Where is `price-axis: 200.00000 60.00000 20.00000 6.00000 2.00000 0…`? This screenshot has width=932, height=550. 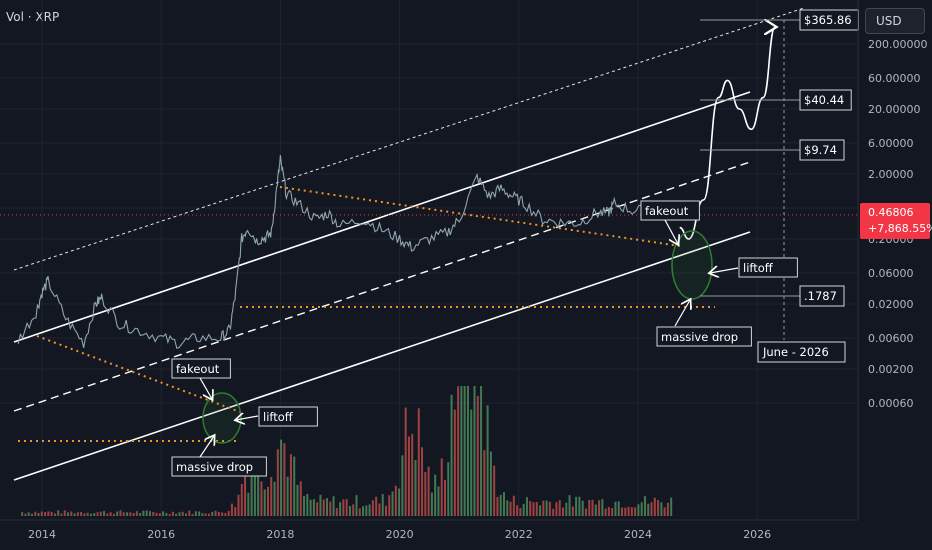
price-axis: 200.00000 60.00000 20.00000 6.00000 2.00000 0… is located at coordinates (894, 260).